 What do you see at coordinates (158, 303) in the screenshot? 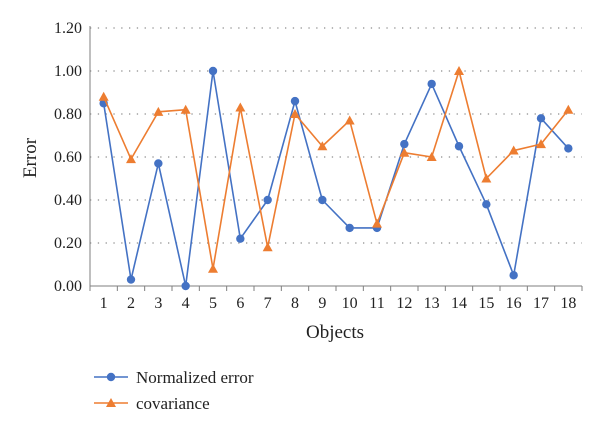
I see `x-tick-label: 3` at bounding box center [158, 303].